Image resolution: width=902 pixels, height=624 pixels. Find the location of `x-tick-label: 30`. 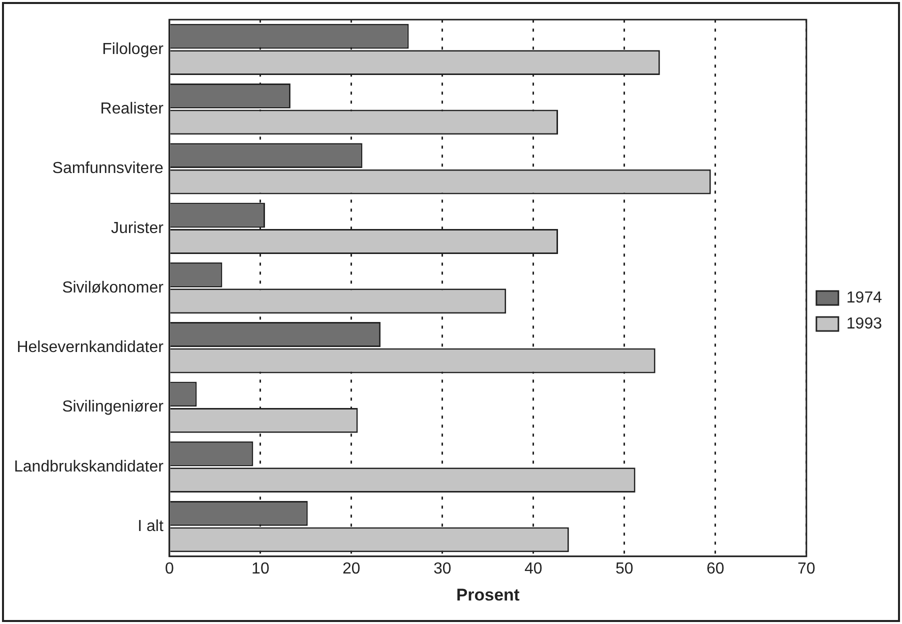

x-tick-label: 30 is located at coordinates (443, 569).